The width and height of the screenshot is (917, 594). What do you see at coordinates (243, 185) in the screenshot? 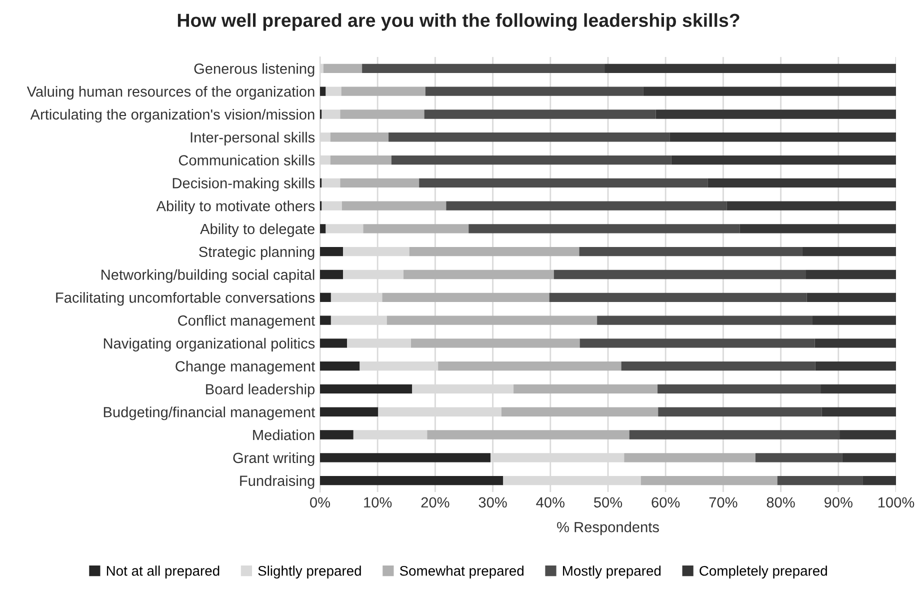
I see `y-tick-label: Decision-making skills` at bounding box center [243, 185].